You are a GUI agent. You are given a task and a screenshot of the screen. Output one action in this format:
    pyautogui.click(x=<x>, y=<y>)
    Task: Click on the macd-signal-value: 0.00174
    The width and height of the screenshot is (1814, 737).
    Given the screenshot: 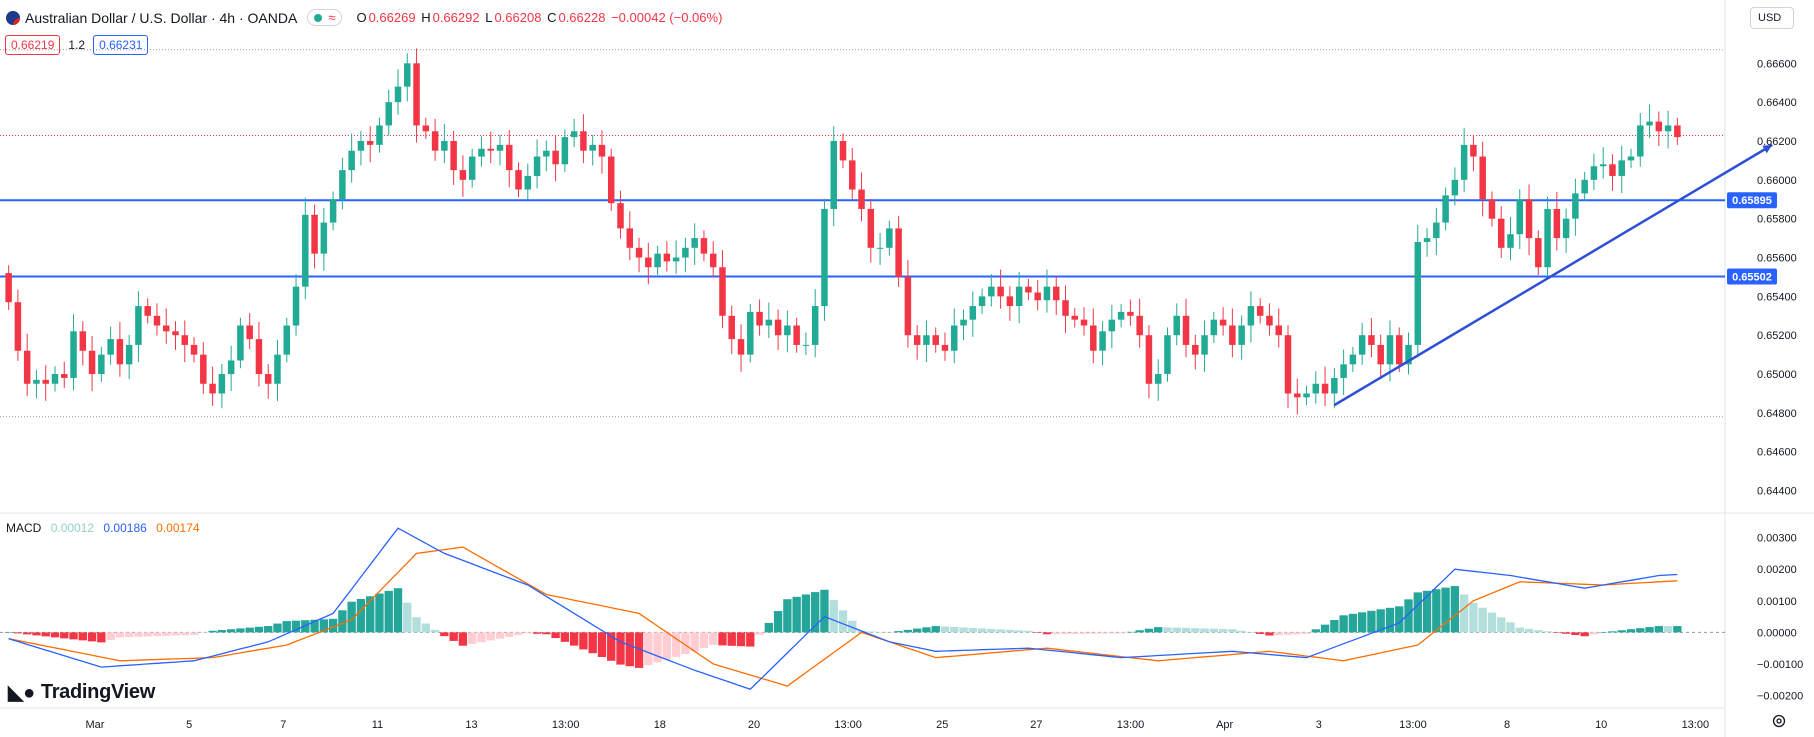 What is the action you would take?
    pyautogui.click(x=178, y=528)
    